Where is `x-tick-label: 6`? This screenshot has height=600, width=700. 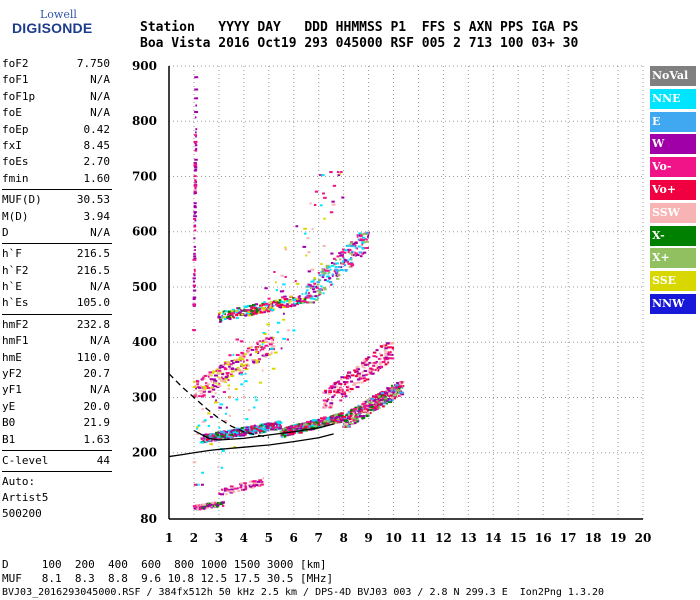 x-tick-label: 6 is located at coordinates (294, 538).